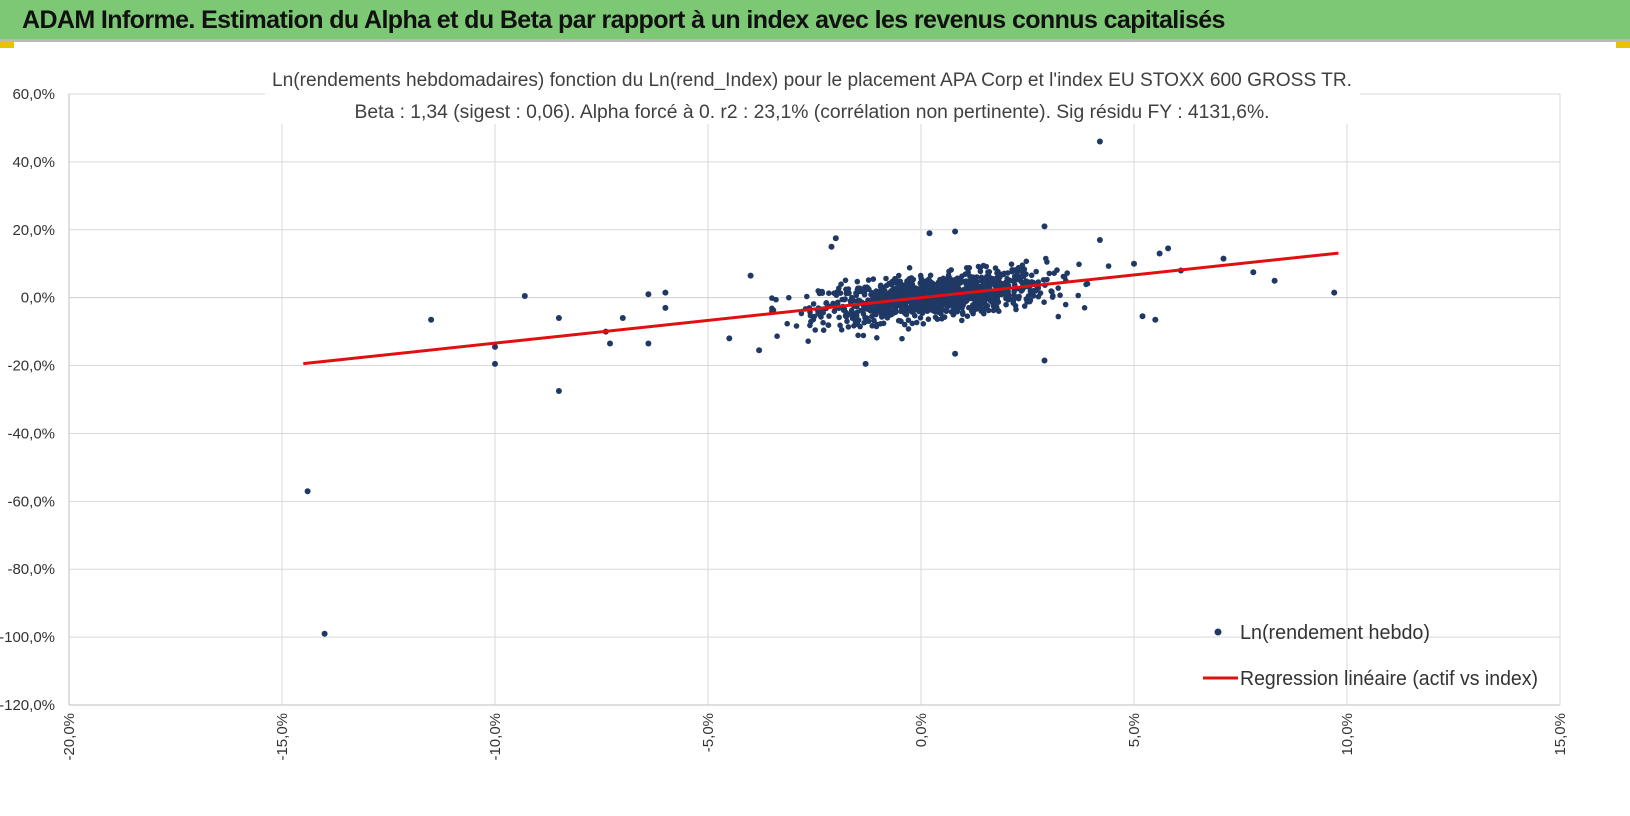 The width and height of the screenshot is (1630, 816). What do you see at coordinates (27, 637) in the screenshot?
I see `y-tick-label: -100,0%` at bounding box center [27, 637].